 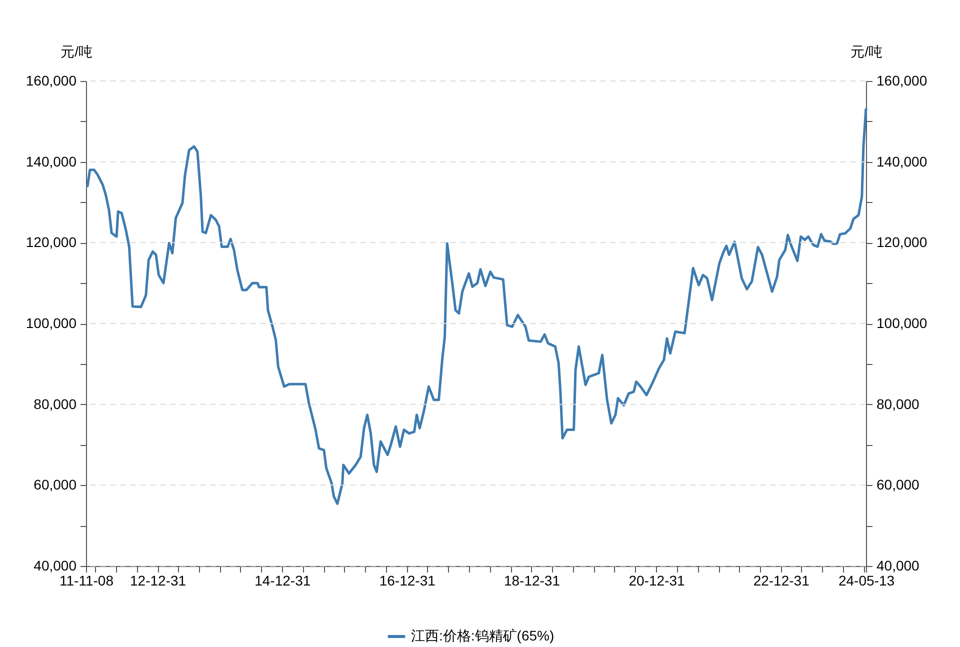 I want to click on y2-tick-label: 60,000, so click(x=898, y=484).